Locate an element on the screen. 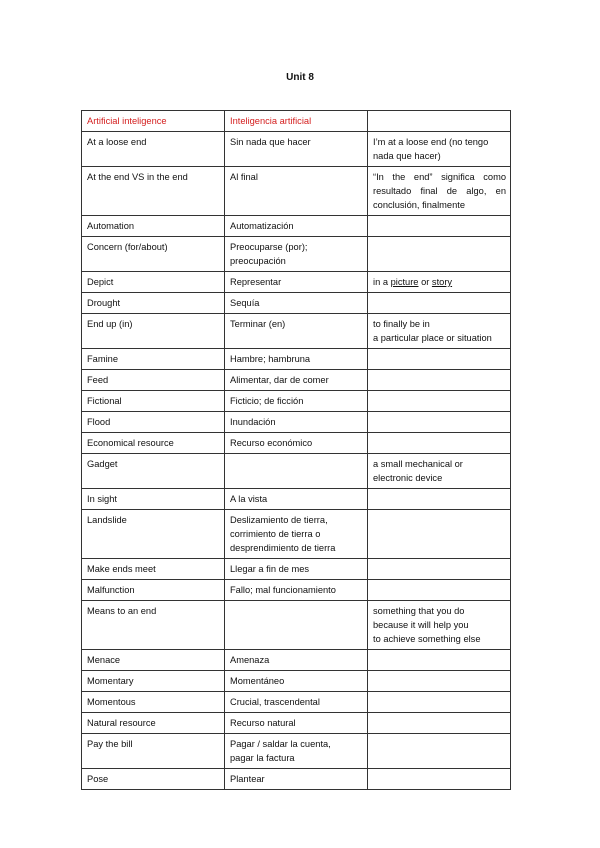 Image resolution: width=600 pixels, height=848 pixels. translation-cell: Recurso natural is located at coordinates (296, 723).